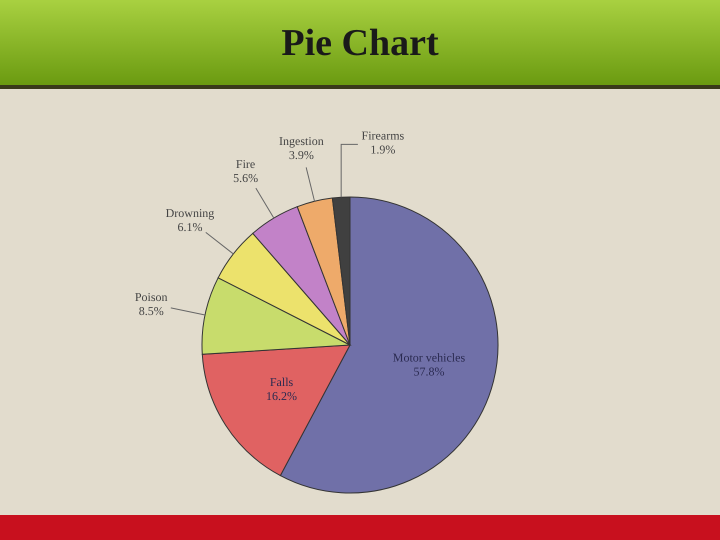 This screenshot has height=540, width=720. What do you see at coordinates (301, 141) in the screenshot?
I see `slice-label: Ingestion` at bounding box center [301, 141].